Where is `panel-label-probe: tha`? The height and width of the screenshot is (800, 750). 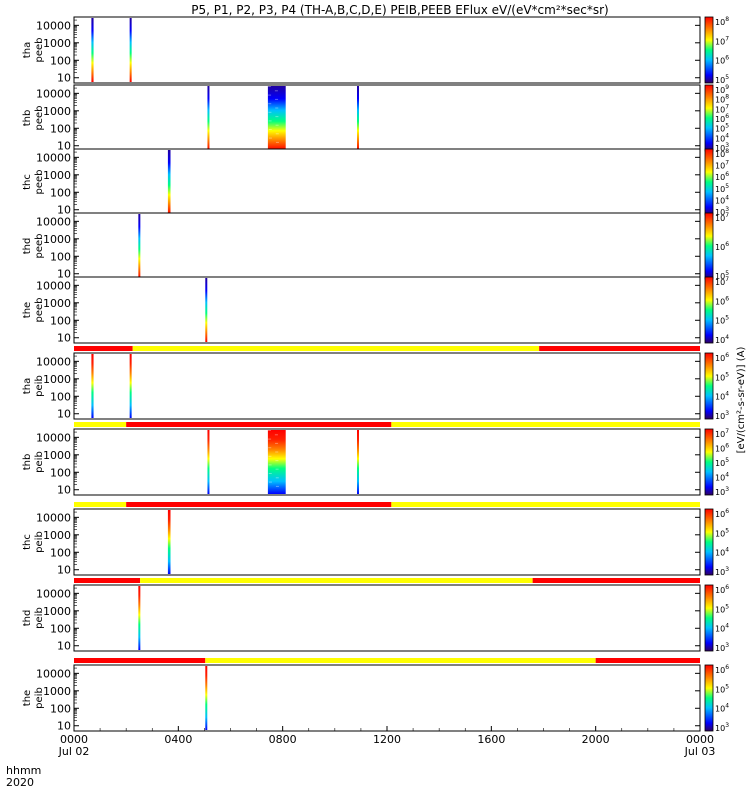
panel-label-probe: tha is located at coordinates (27, 50).